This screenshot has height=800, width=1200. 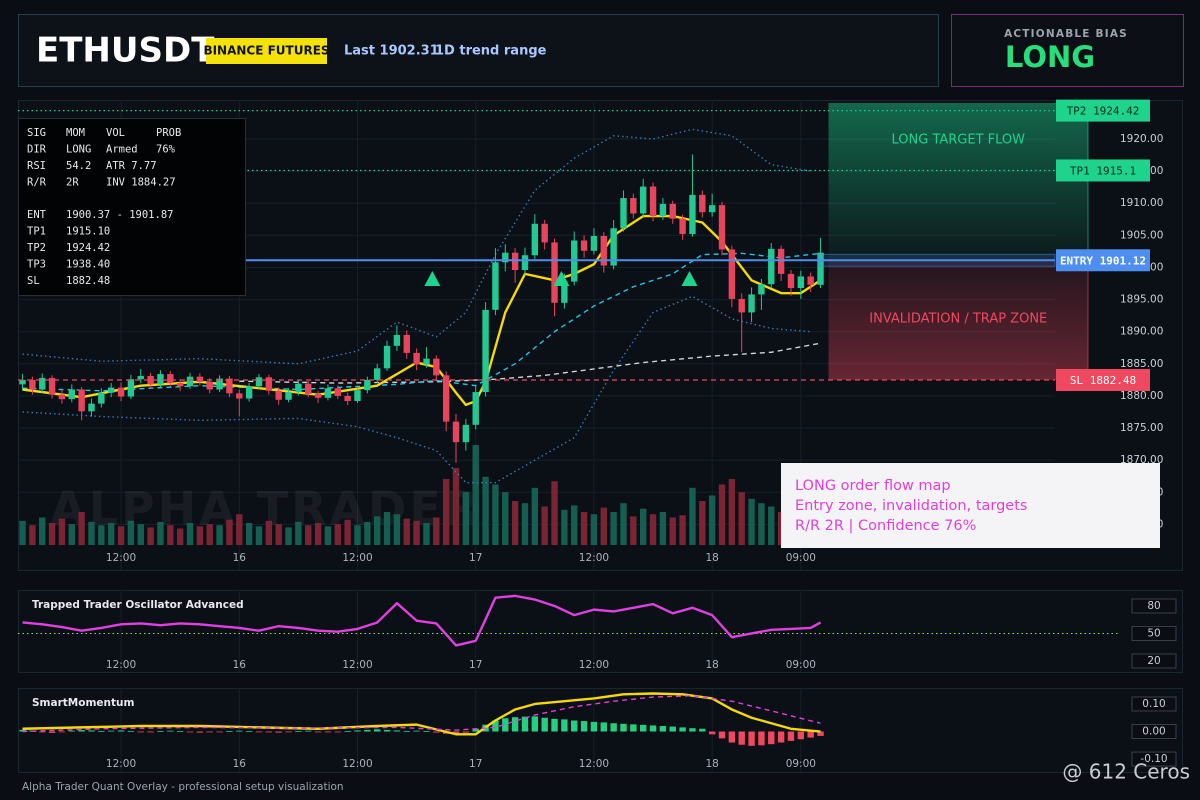 What do you see at coordinates (711, 665) in the screenshot?
I see `x-tick-label: 18` at bounding box center [711, 665].